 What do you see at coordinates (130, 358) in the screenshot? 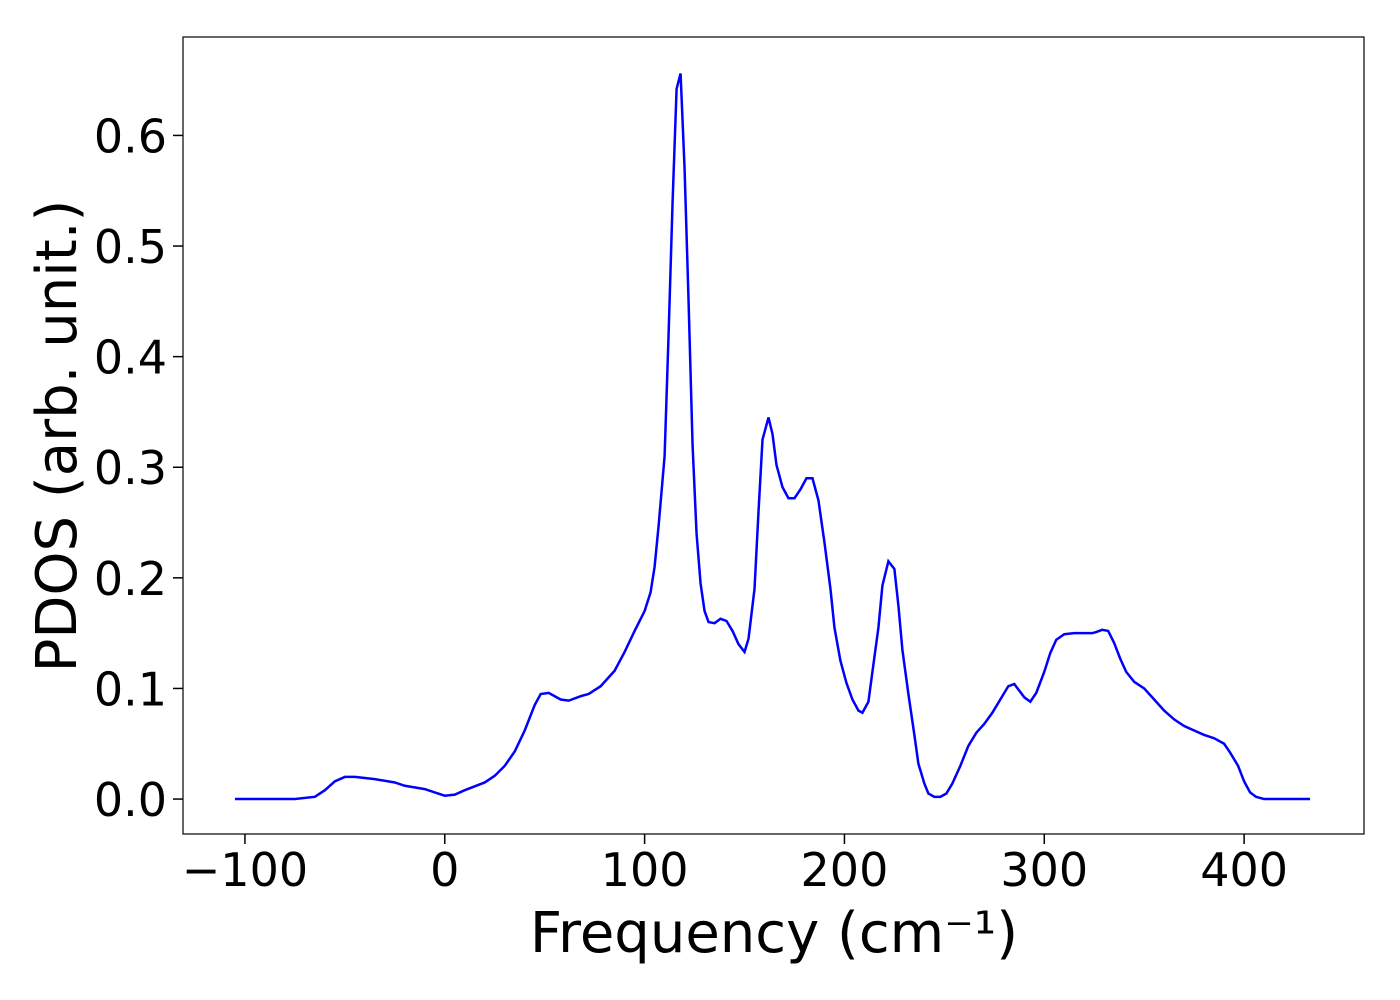
I see `y-tick-label: 0.4` at bounding box center [130, 358].